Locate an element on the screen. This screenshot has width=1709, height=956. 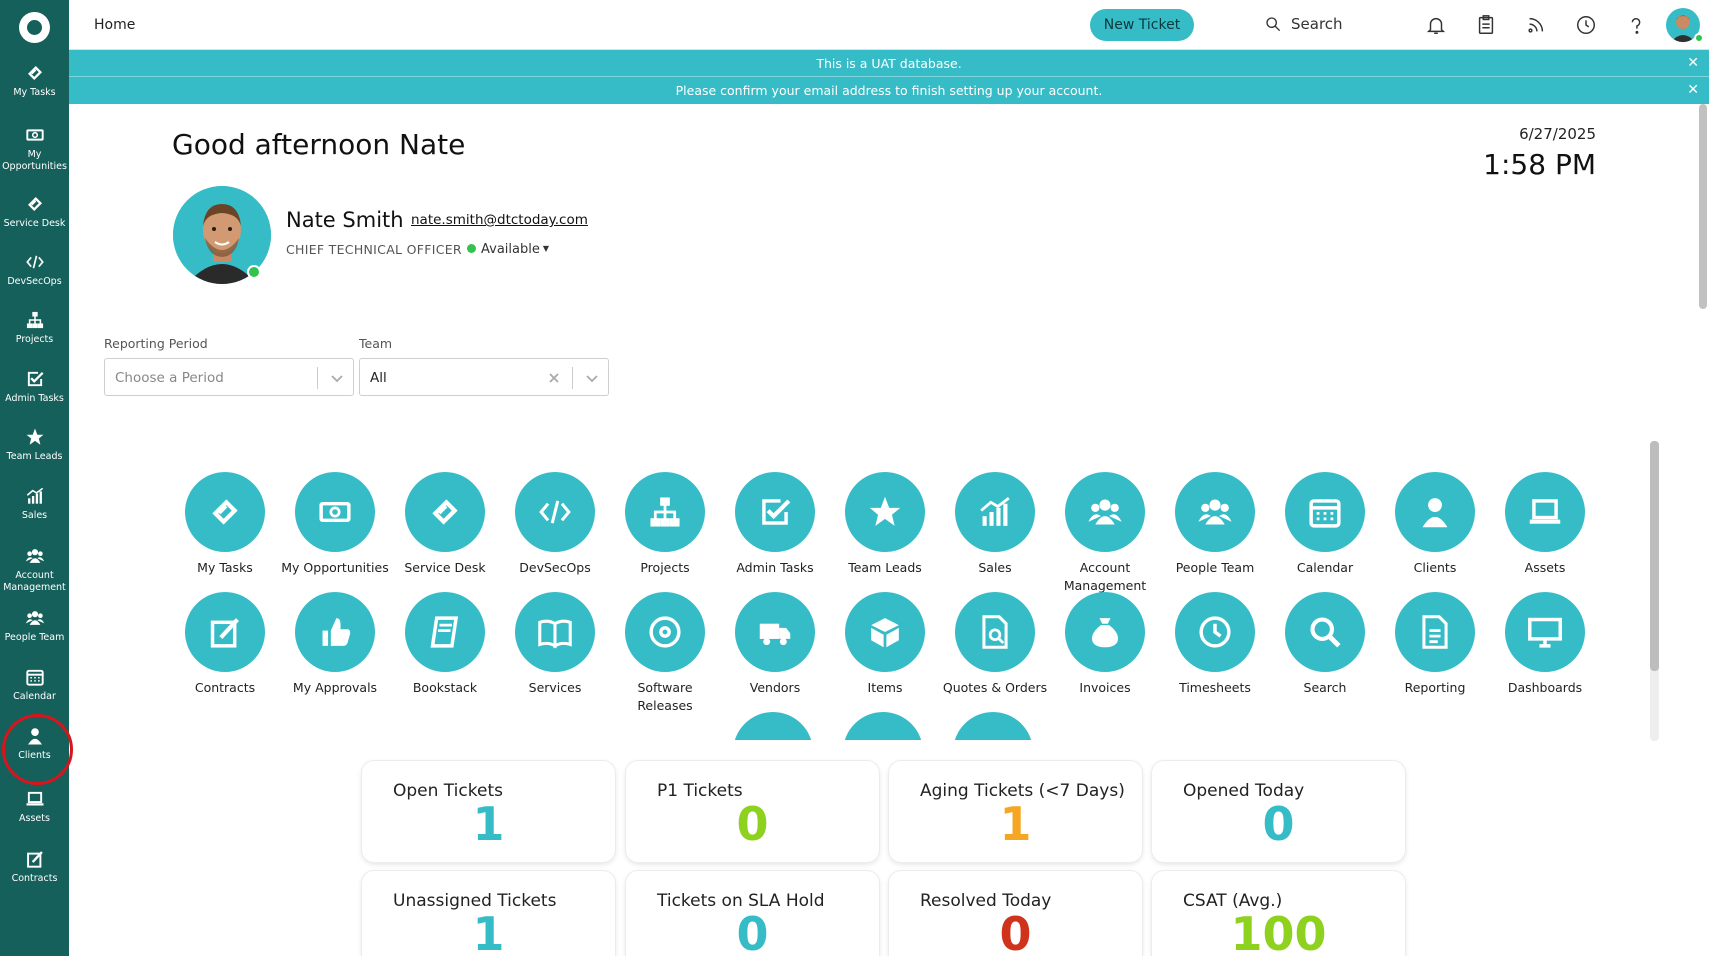
app-tile-assets: Assets is located at coordinates (1545, 524).